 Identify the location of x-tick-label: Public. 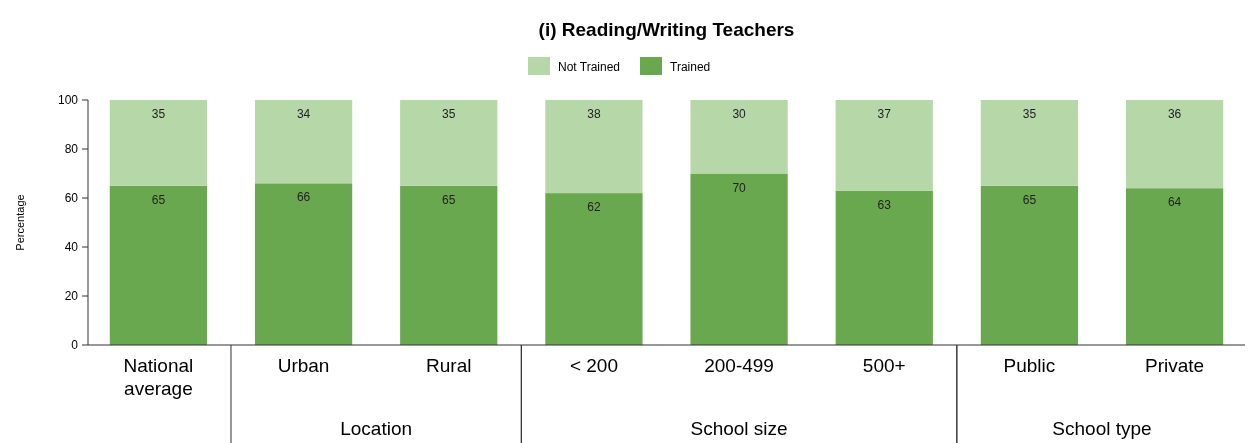
(1029, 365).